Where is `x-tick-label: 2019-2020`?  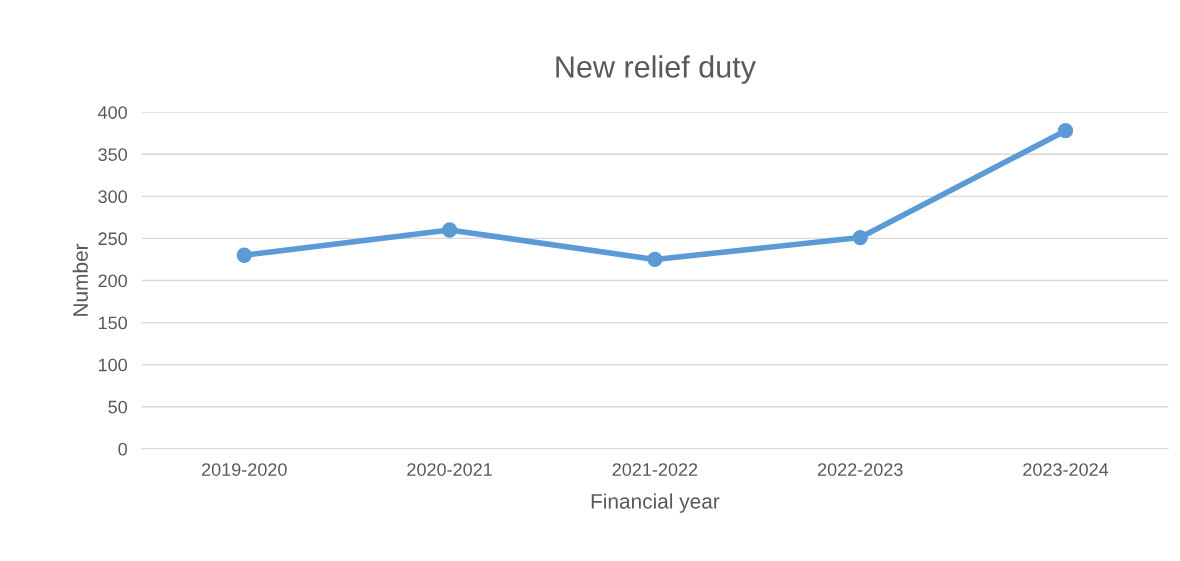 x-tick-label: 2019-2020 is located at coordinates (244, 469).